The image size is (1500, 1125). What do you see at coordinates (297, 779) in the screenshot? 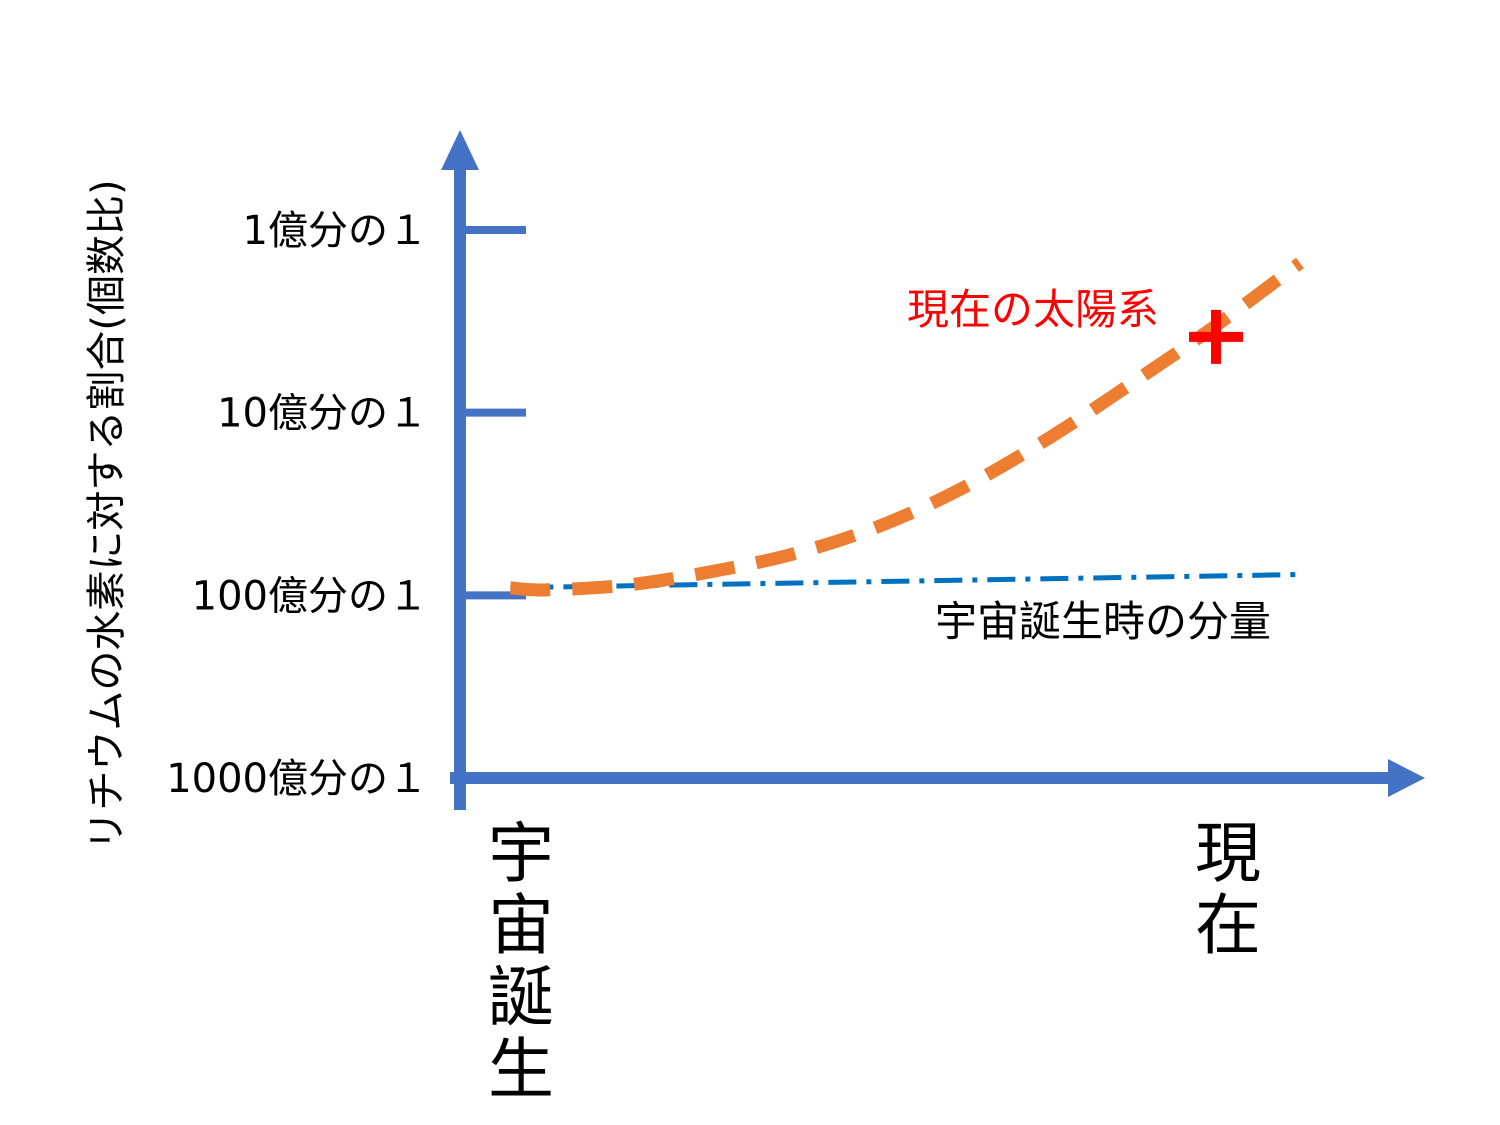
I see `y-tick-label: 1000億分の１` at bounding box center [297, 779].